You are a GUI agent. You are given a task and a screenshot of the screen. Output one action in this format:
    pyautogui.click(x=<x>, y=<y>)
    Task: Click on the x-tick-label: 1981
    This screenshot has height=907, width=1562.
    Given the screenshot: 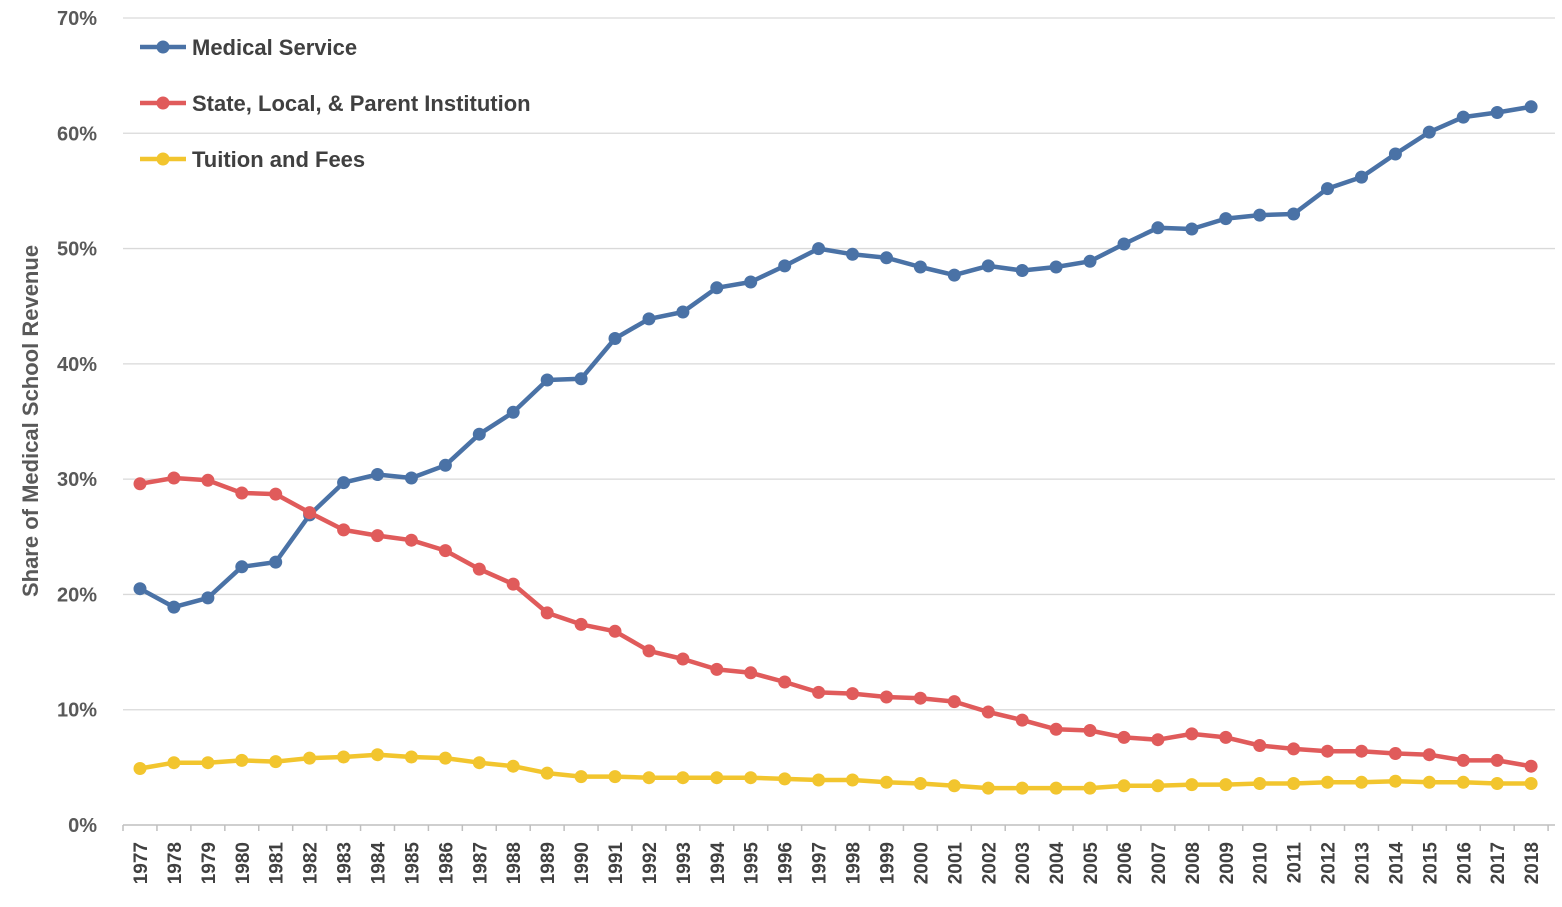 What is the action you would take?
    pyautogui.click(x=277, y=863)
    